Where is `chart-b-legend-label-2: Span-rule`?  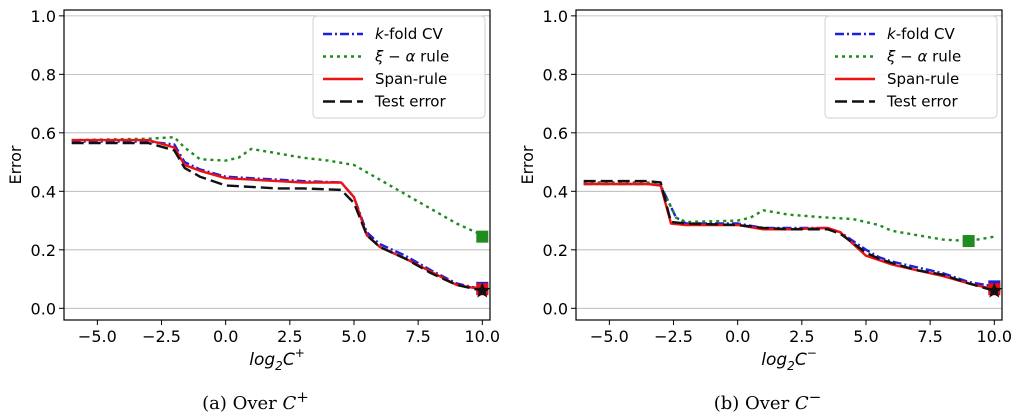 chart-b-legend-label-2: Span-rule is located at coordinates (923, 79).